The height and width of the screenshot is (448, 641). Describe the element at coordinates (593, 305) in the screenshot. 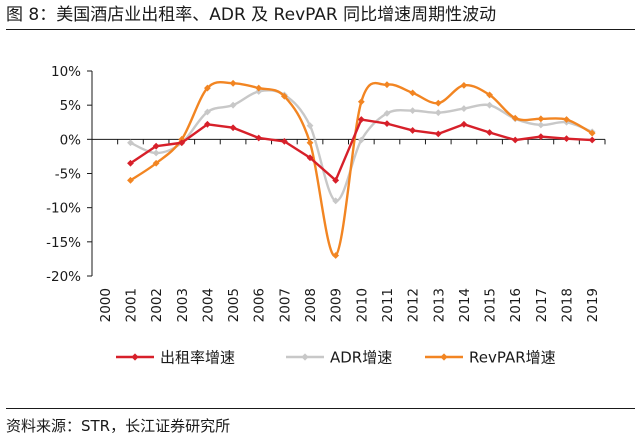

I see `x-tick-label: 2019` at that location.